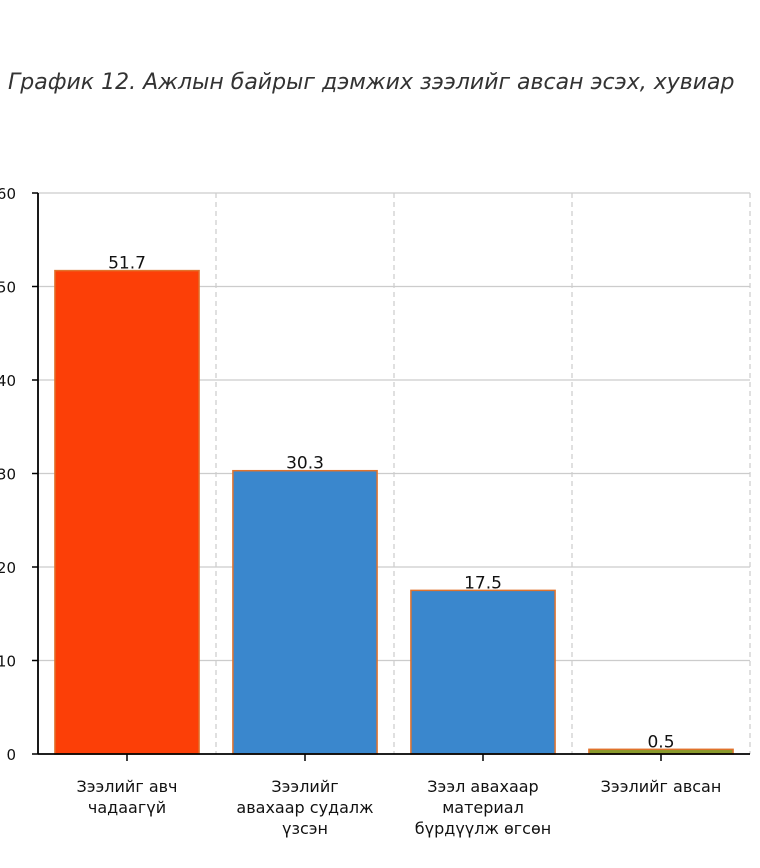 This screenshot has height=868, width=760. What do you see at coordinates (483, 583) in the screenshot?
I see `data-label-2: 17.5` at bounding box center [483, 583].